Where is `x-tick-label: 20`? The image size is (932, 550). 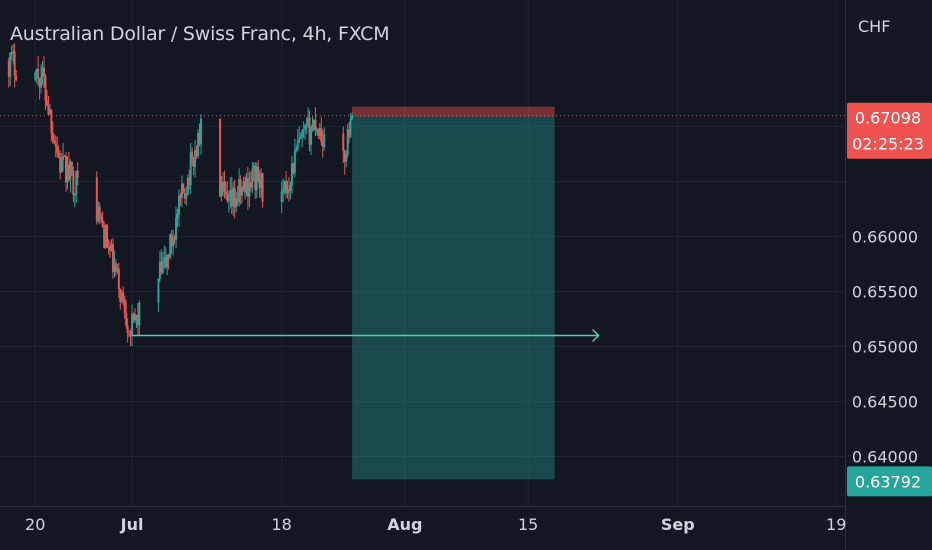 x-tick-label: 20 is located at coordinates (35, 524).